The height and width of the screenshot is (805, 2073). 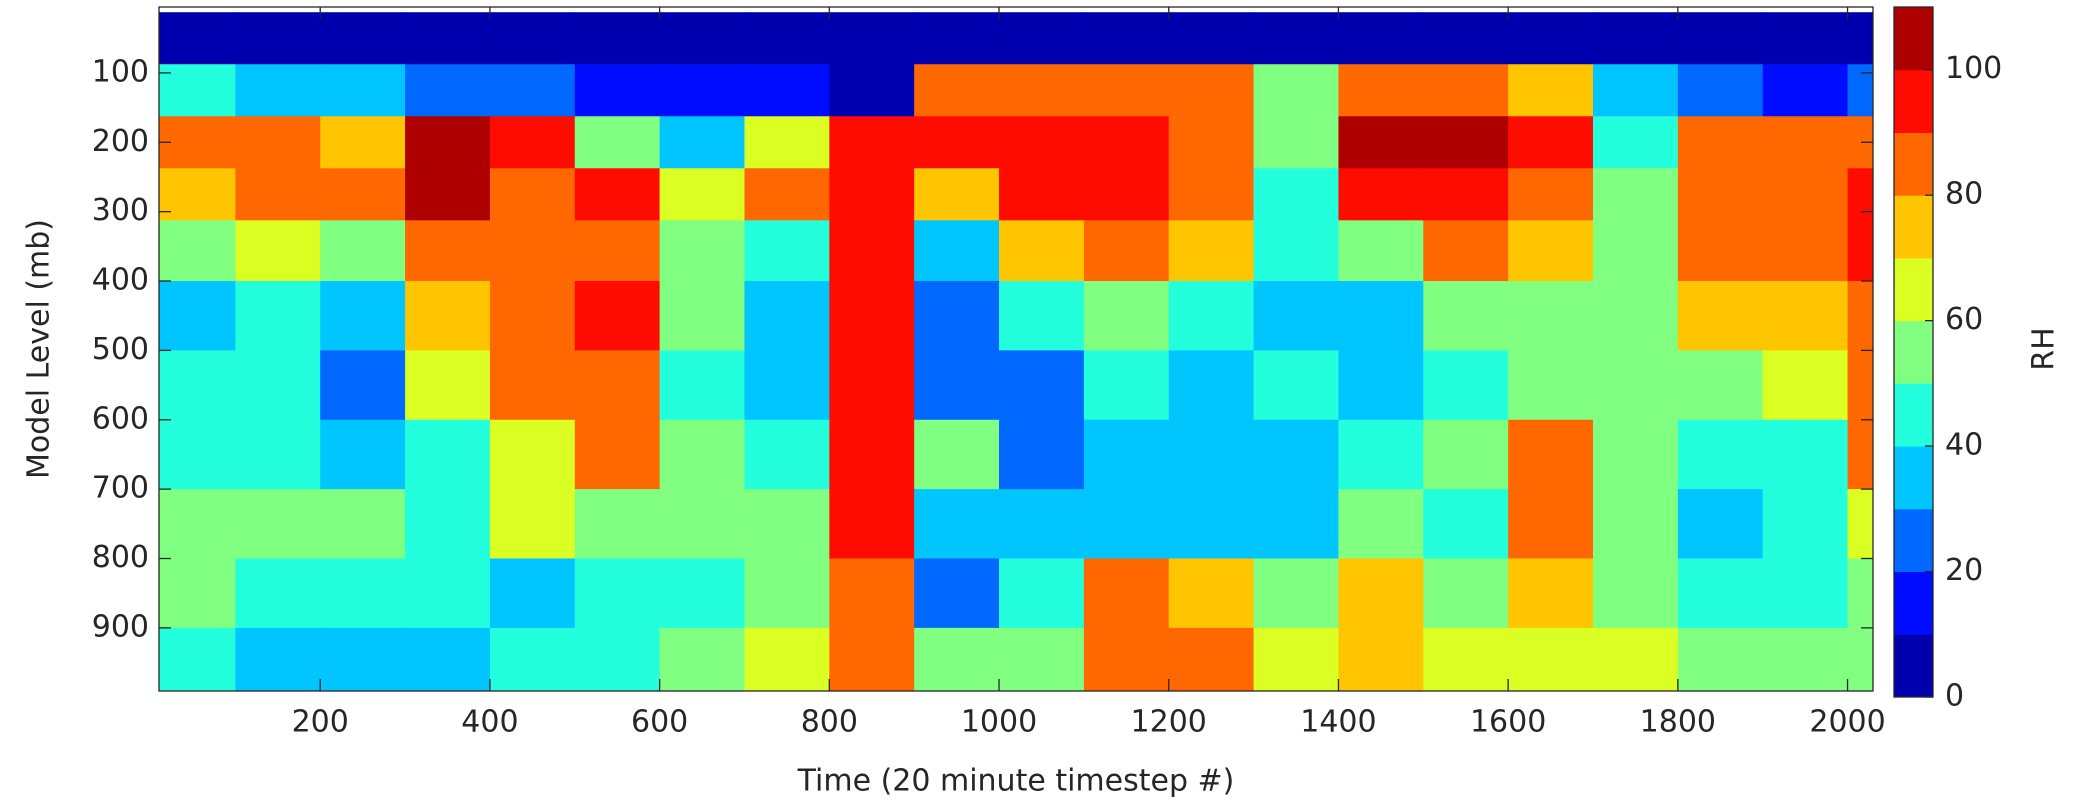 I want to click on x-tick-label: 1600, so click(x=1508, y=722).